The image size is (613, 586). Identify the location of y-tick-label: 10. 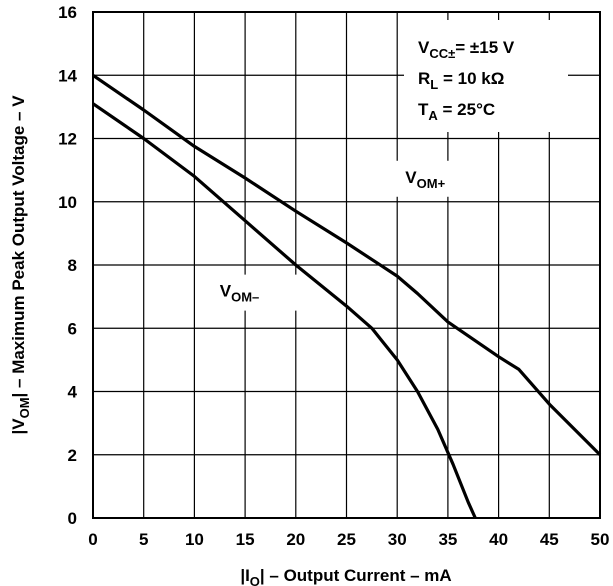
(67, 202).